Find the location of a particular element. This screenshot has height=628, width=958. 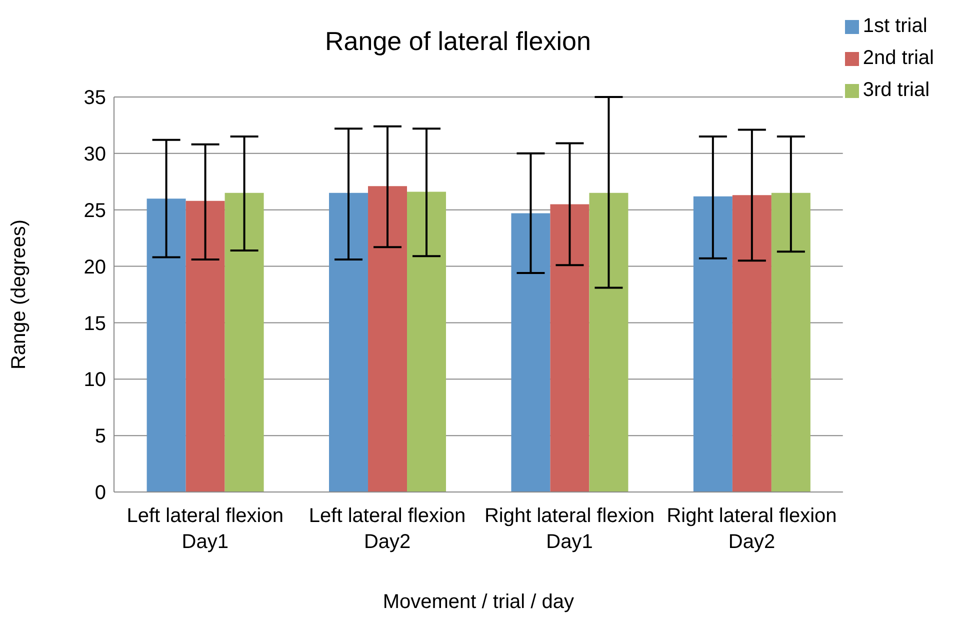

y-tick-label: 15 is located at coordinates (95, 323).